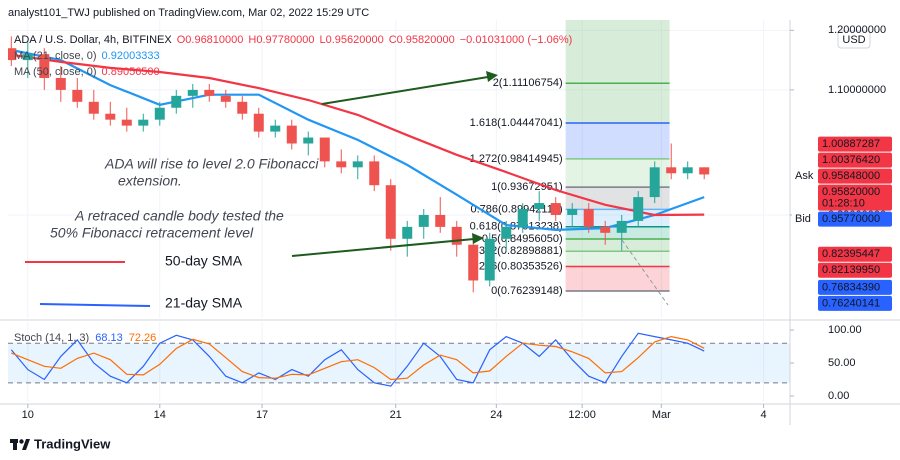 This screenshot has width=900, height=460. Describe the element at coordinates (661, 415) in the screenshot. I see `x-tick-label: Mar` at that location.